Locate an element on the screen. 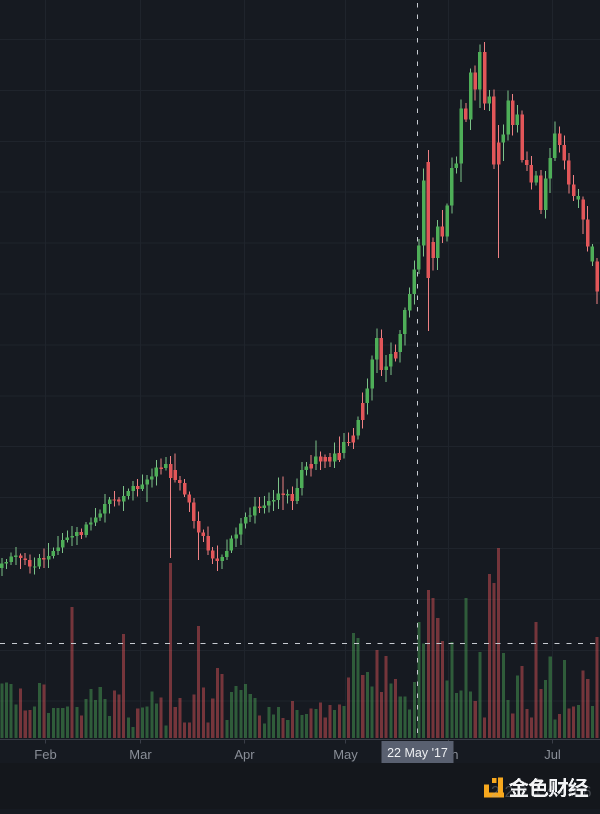 The image size is (600, 814). svg-text: May is located at coordinates (345, 754).